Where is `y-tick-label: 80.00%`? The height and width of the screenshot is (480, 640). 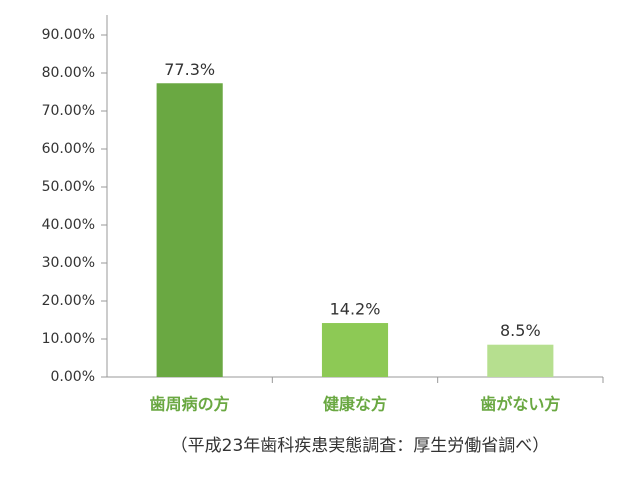
y-tick-label: 80.00% is located at coordinates (68, 73).